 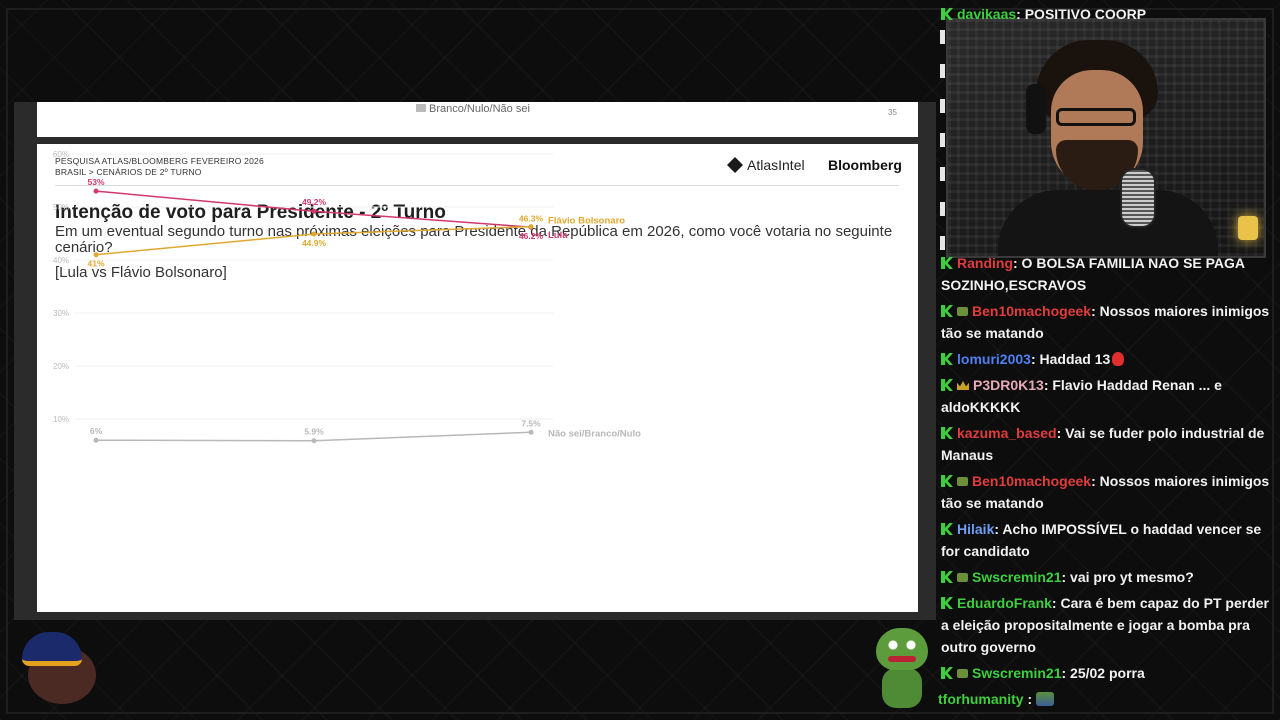 I want to click on chat-text: : Vai se fuder polo industrial de Manaus, so click(x=1103, y=444).